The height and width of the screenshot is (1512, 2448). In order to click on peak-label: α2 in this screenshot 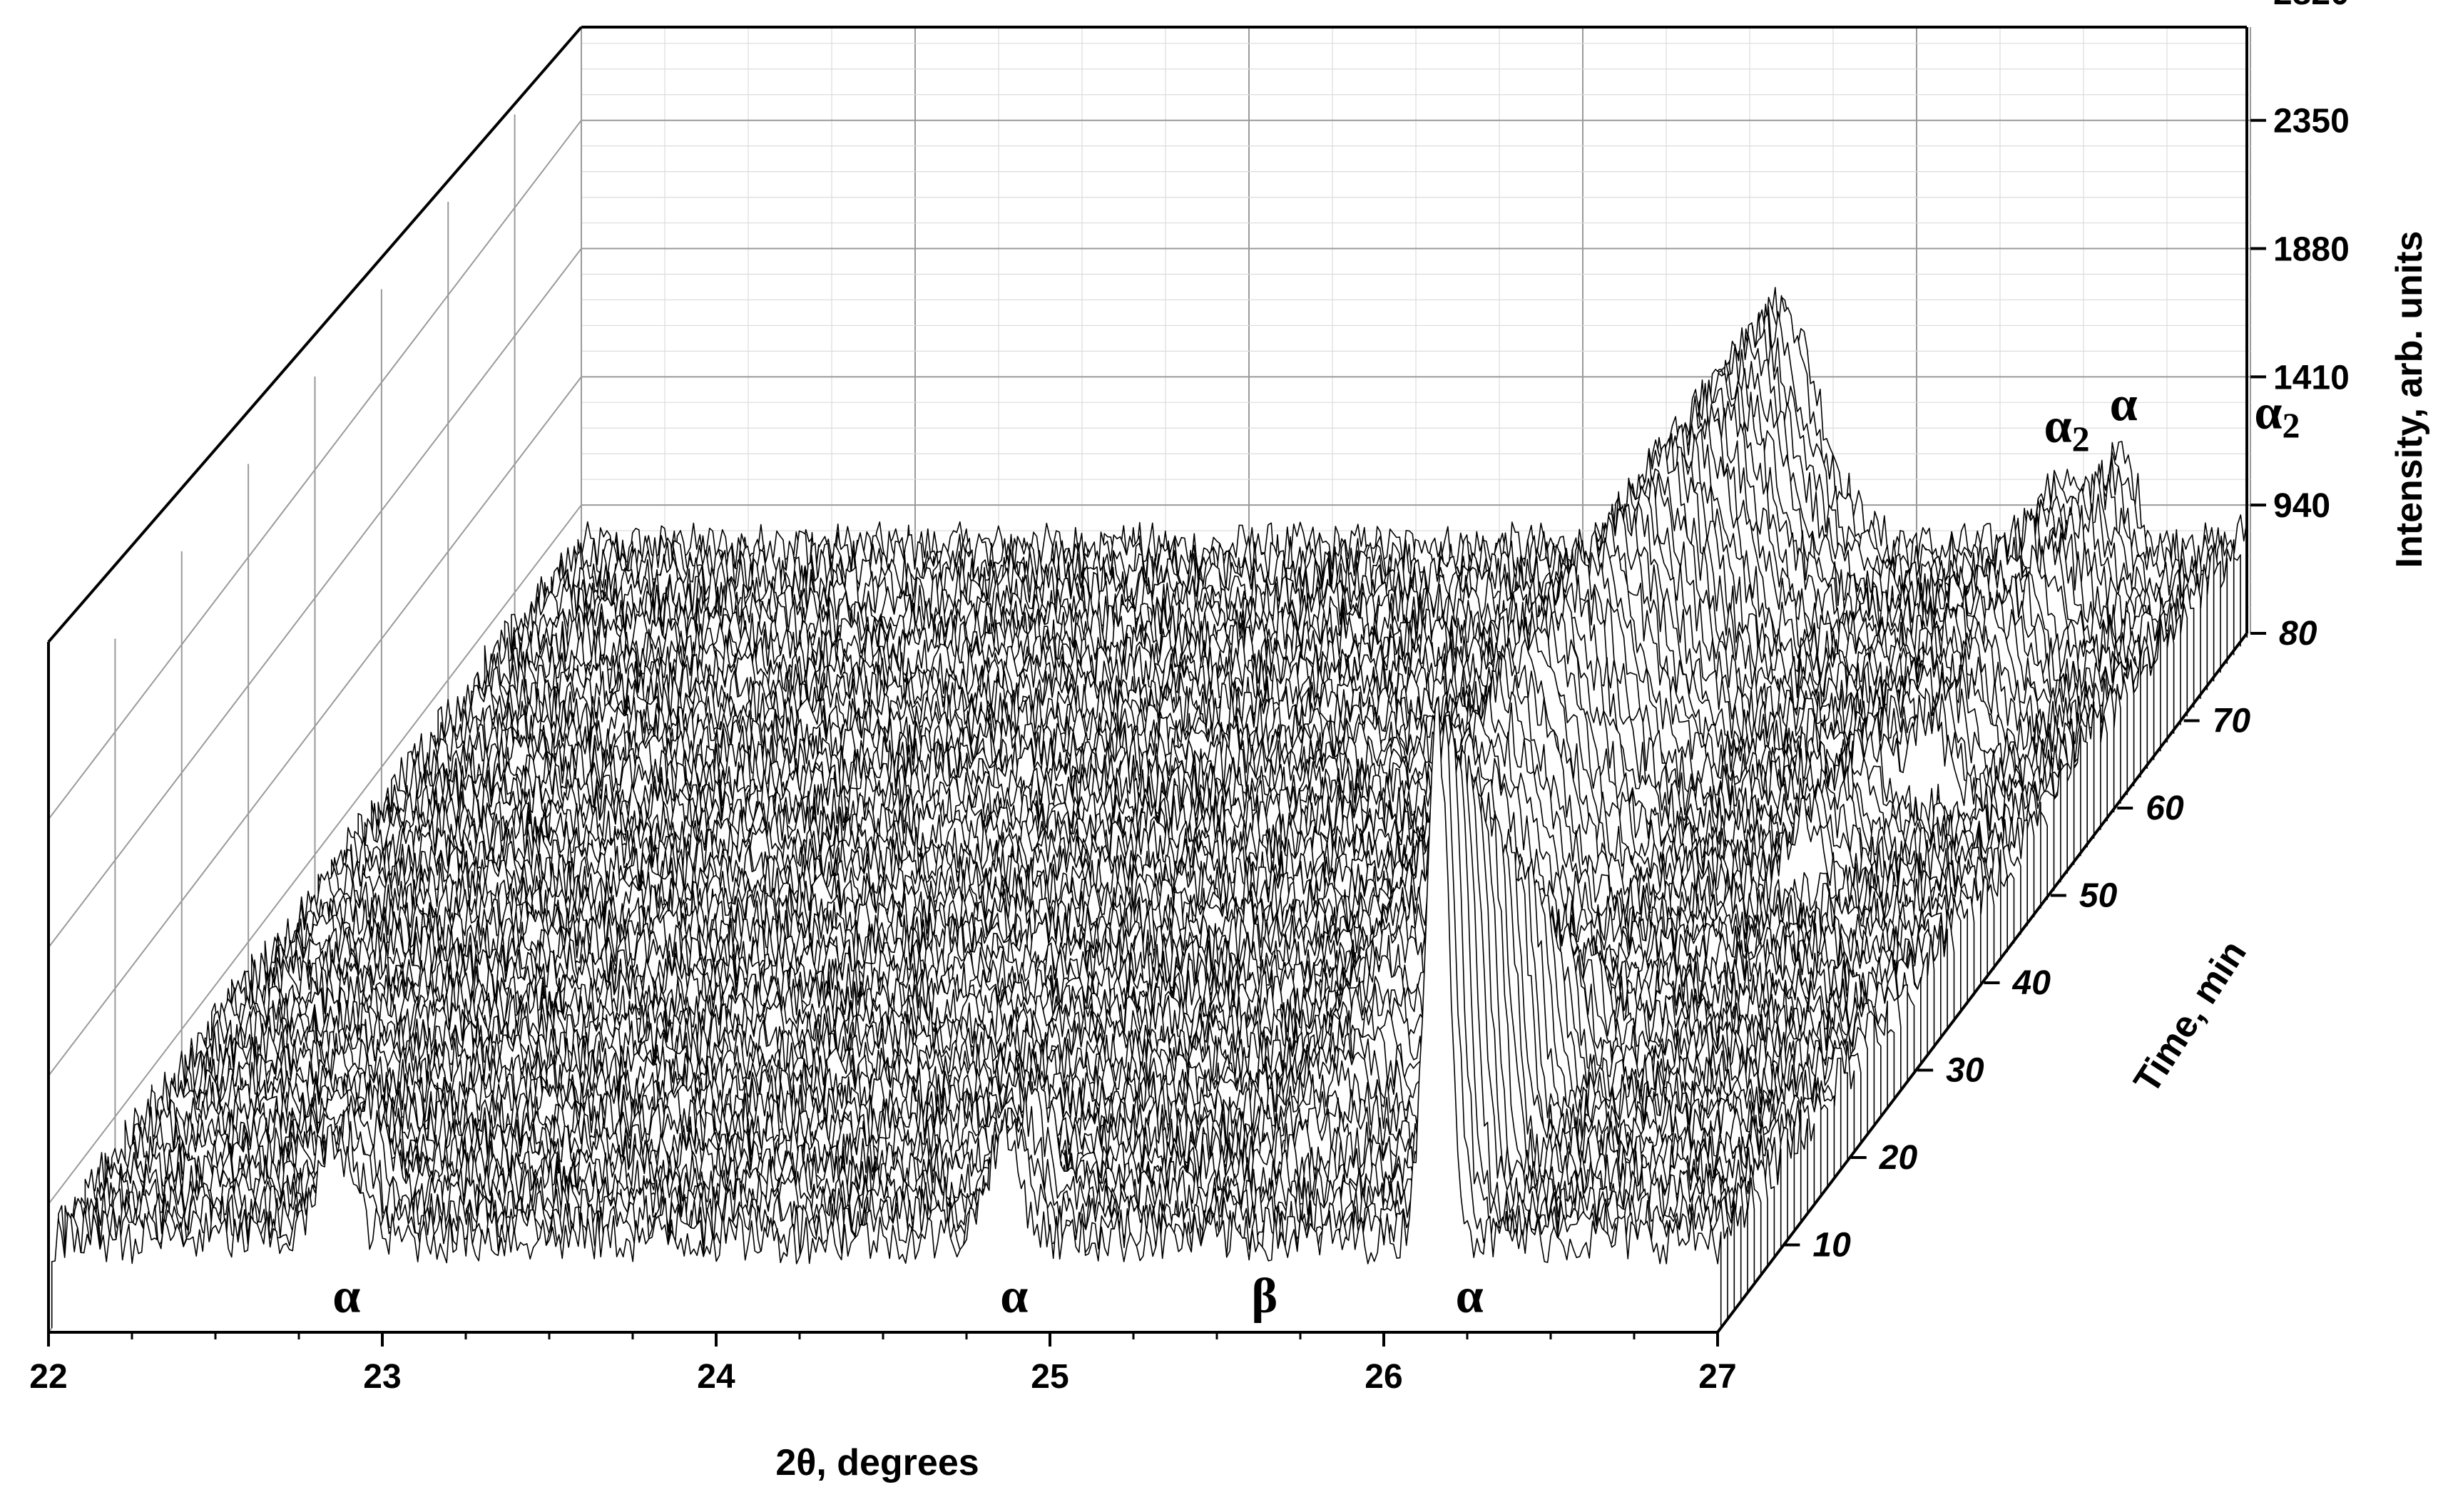, I will do `click(2067, 429)`.